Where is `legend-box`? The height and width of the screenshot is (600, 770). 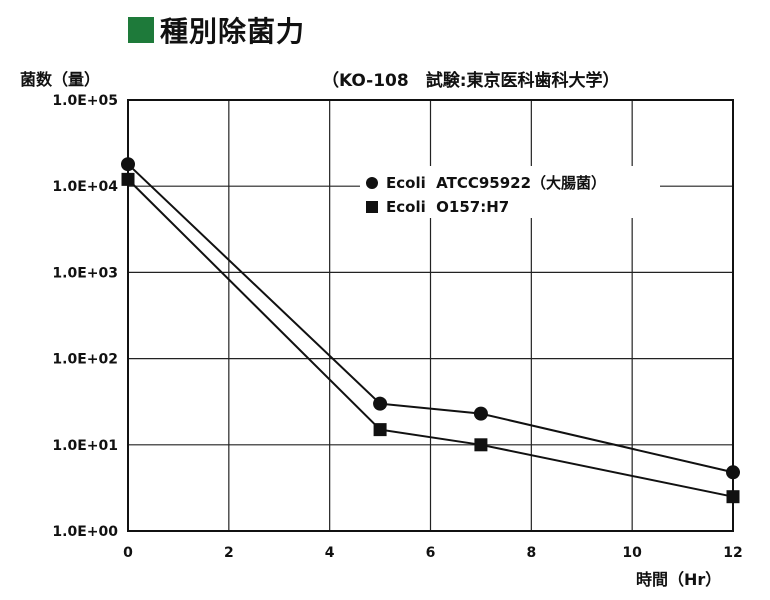
legend-box is located at coordinates (510, 192).